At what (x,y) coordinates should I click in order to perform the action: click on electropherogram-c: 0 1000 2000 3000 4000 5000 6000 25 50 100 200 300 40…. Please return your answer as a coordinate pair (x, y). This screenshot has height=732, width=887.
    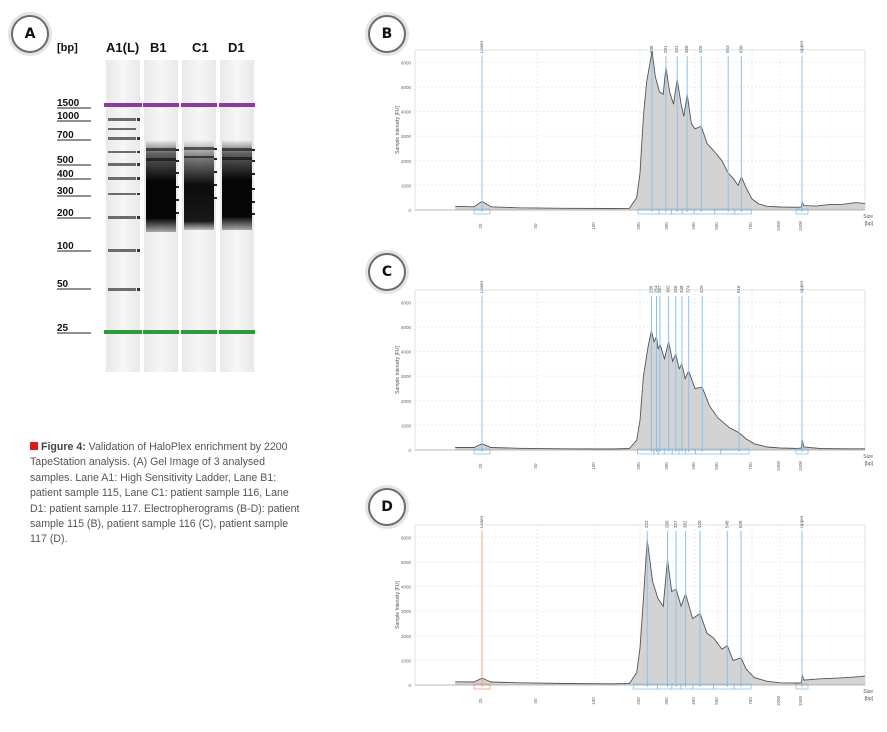
    Looking at the image, I should click on (634, 375).